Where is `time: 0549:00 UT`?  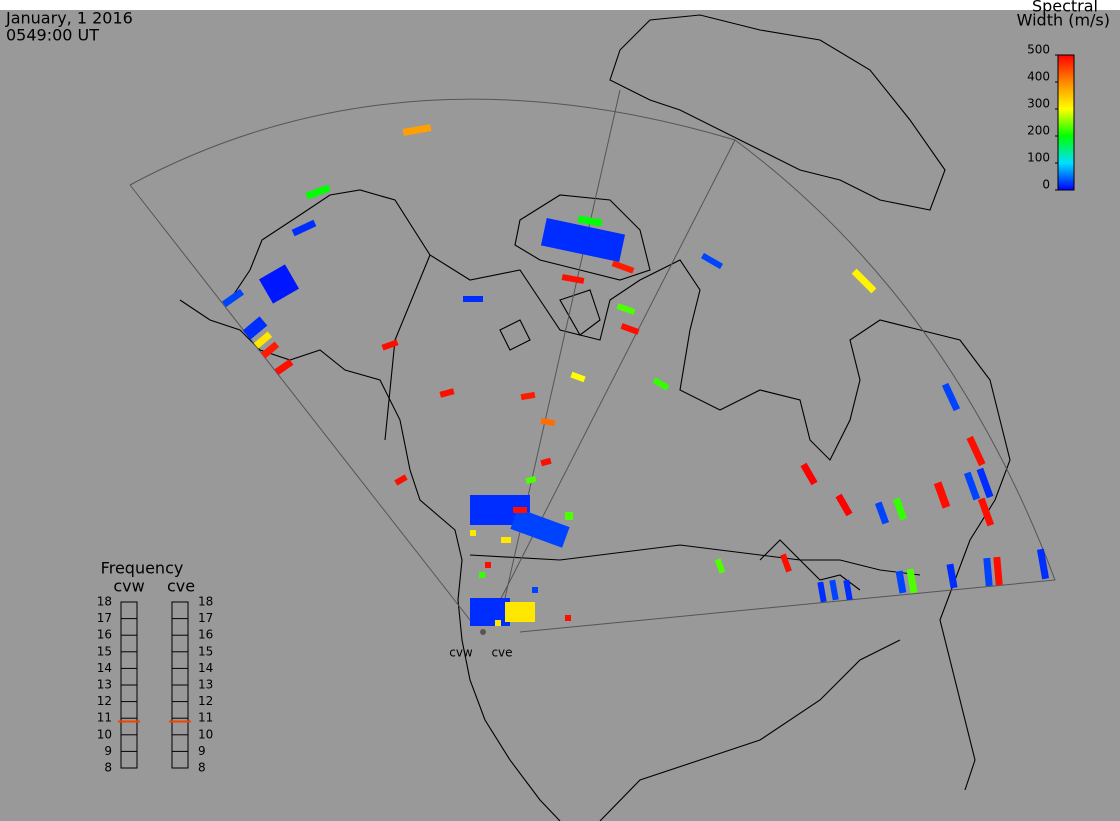 time: 0549:00 UT is located at coordinates (52, 35).